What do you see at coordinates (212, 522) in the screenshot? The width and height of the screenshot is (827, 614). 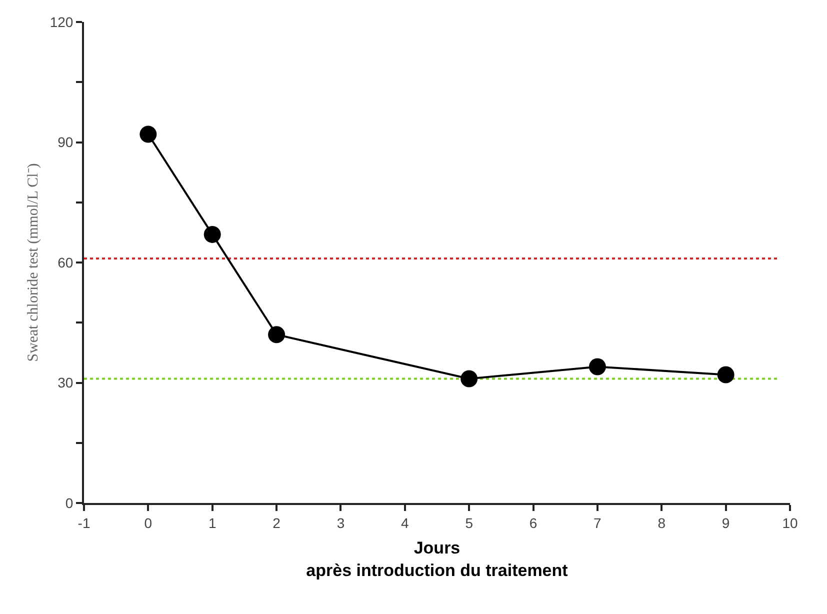 I see `x-tick-label: 1` at bounding box center [212, 522].